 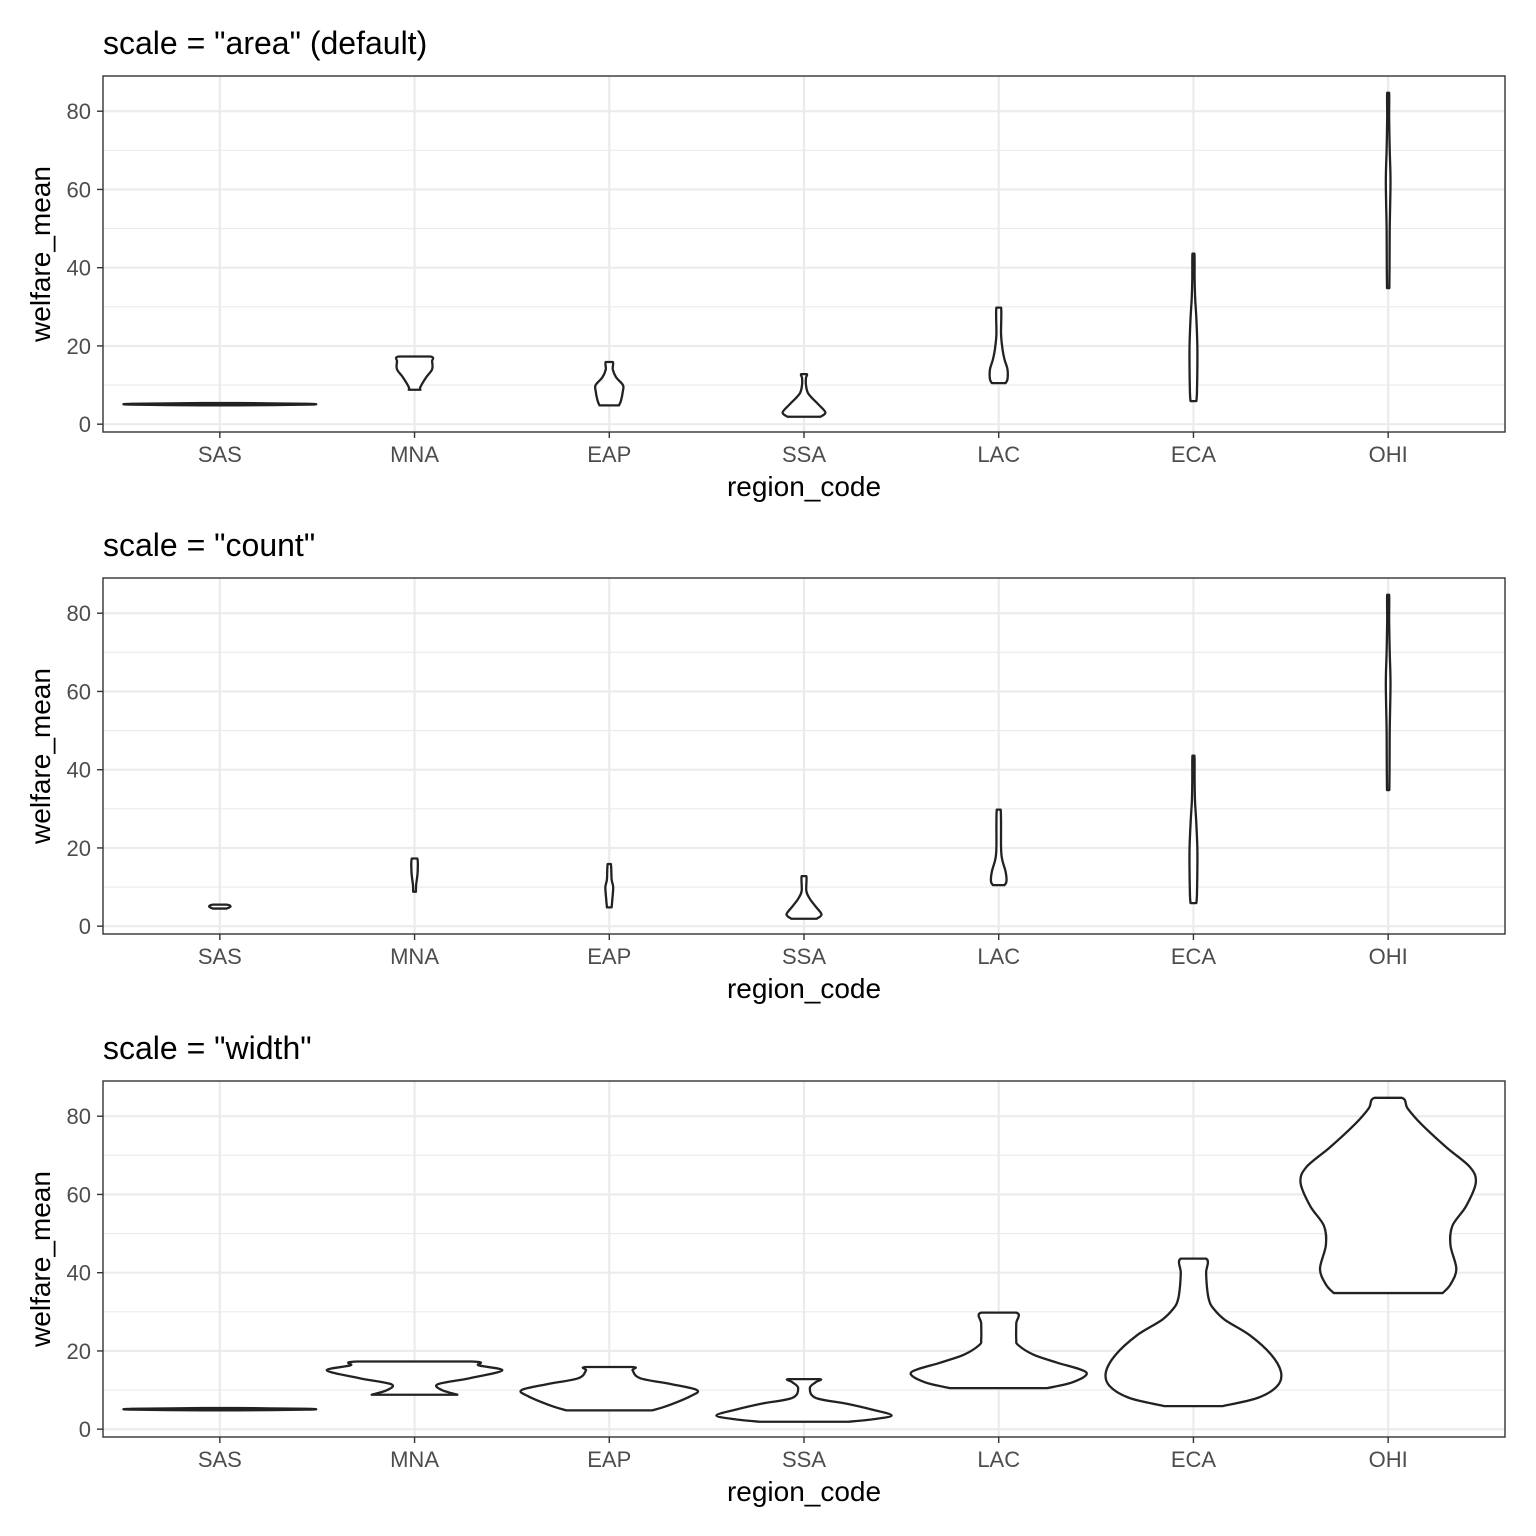 I want to click on panel-title: scale = "count", so click(x=209, y=545).